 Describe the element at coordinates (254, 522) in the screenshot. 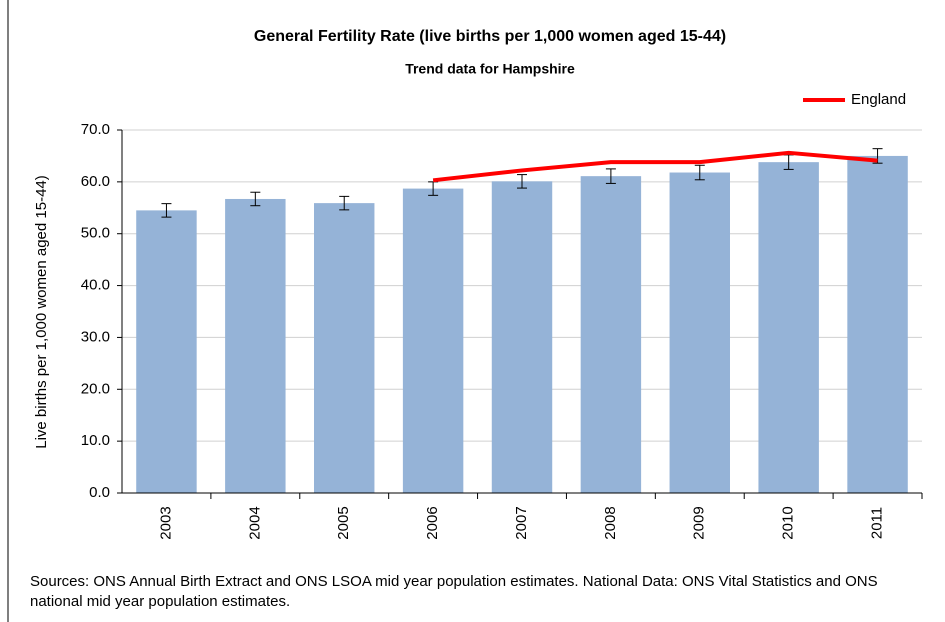

I see `x-tick-label: 2004` at that location.